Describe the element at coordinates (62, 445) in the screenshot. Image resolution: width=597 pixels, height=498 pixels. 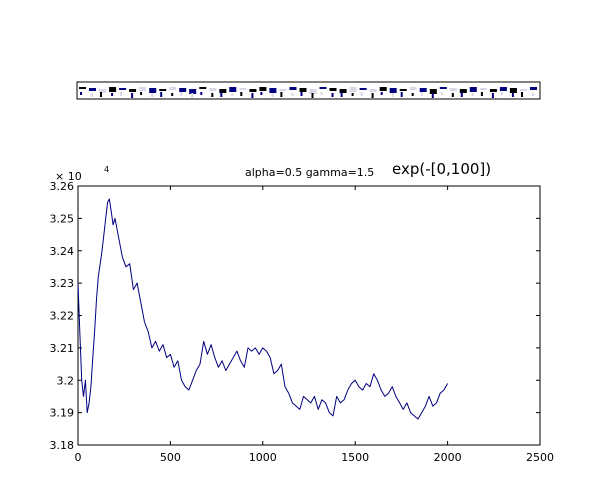
I see `y-tick-label: 3.18` at that location.